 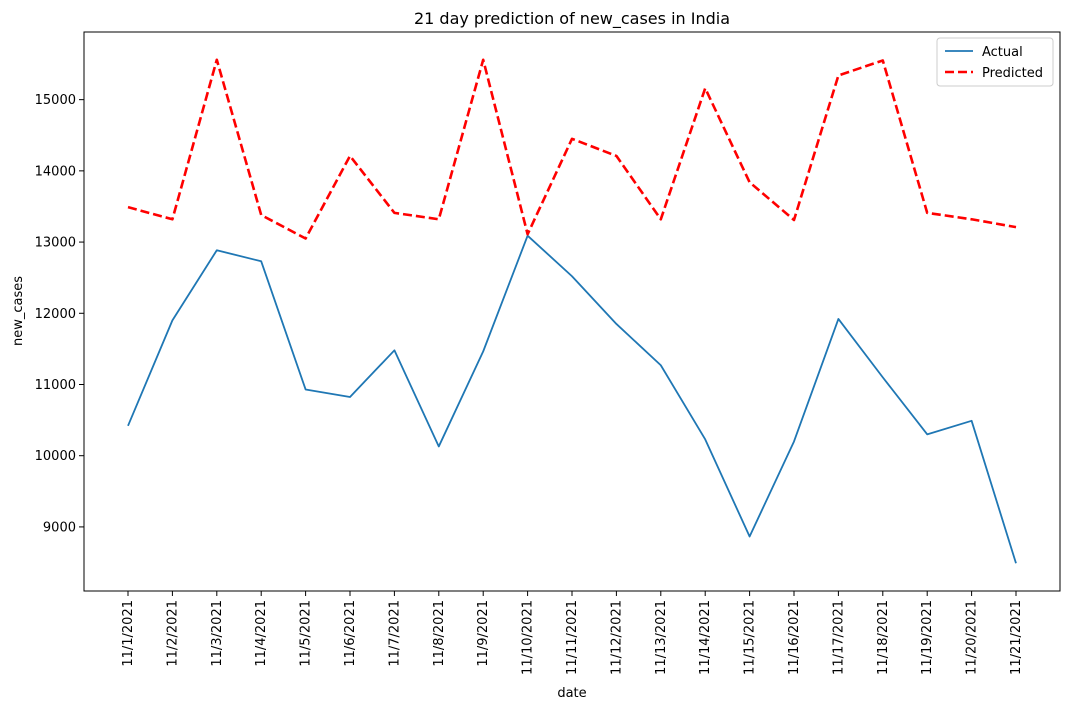 I want to click on x-tick-label: 11/15/2021, so click(x=750, y=637).